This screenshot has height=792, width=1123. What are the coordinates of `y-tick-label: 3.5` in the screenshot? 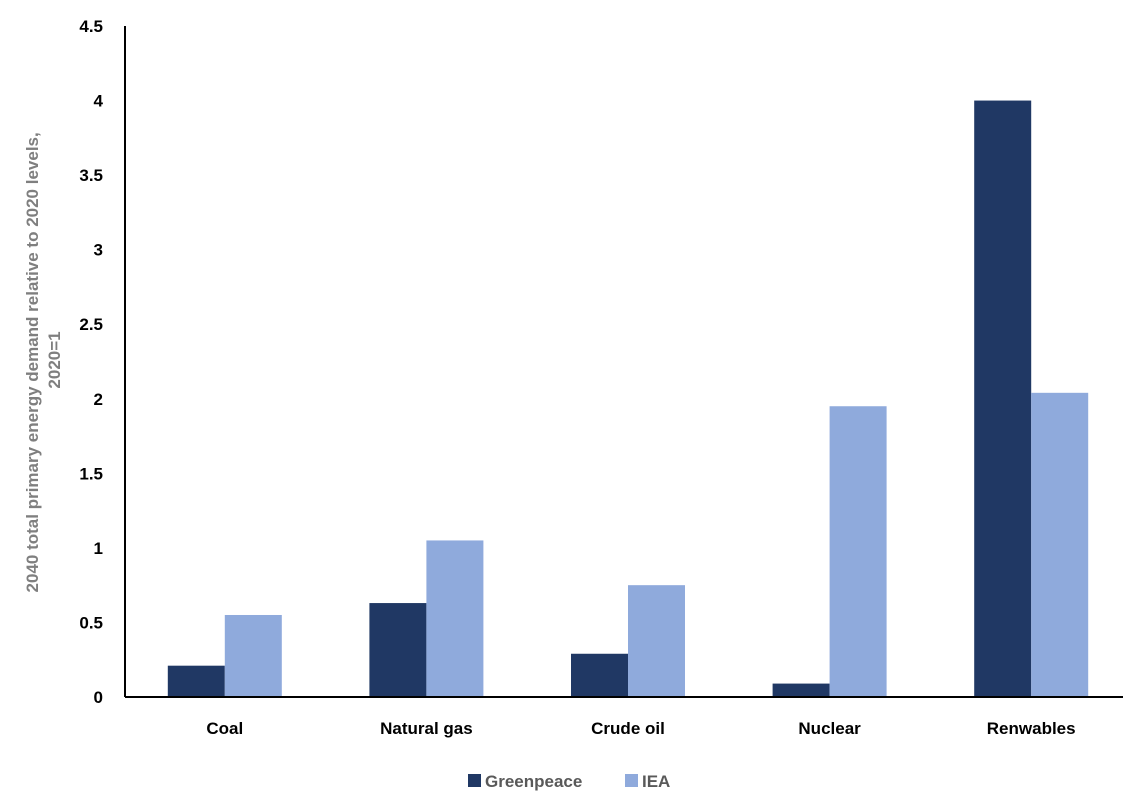 It's located at (91, 175).